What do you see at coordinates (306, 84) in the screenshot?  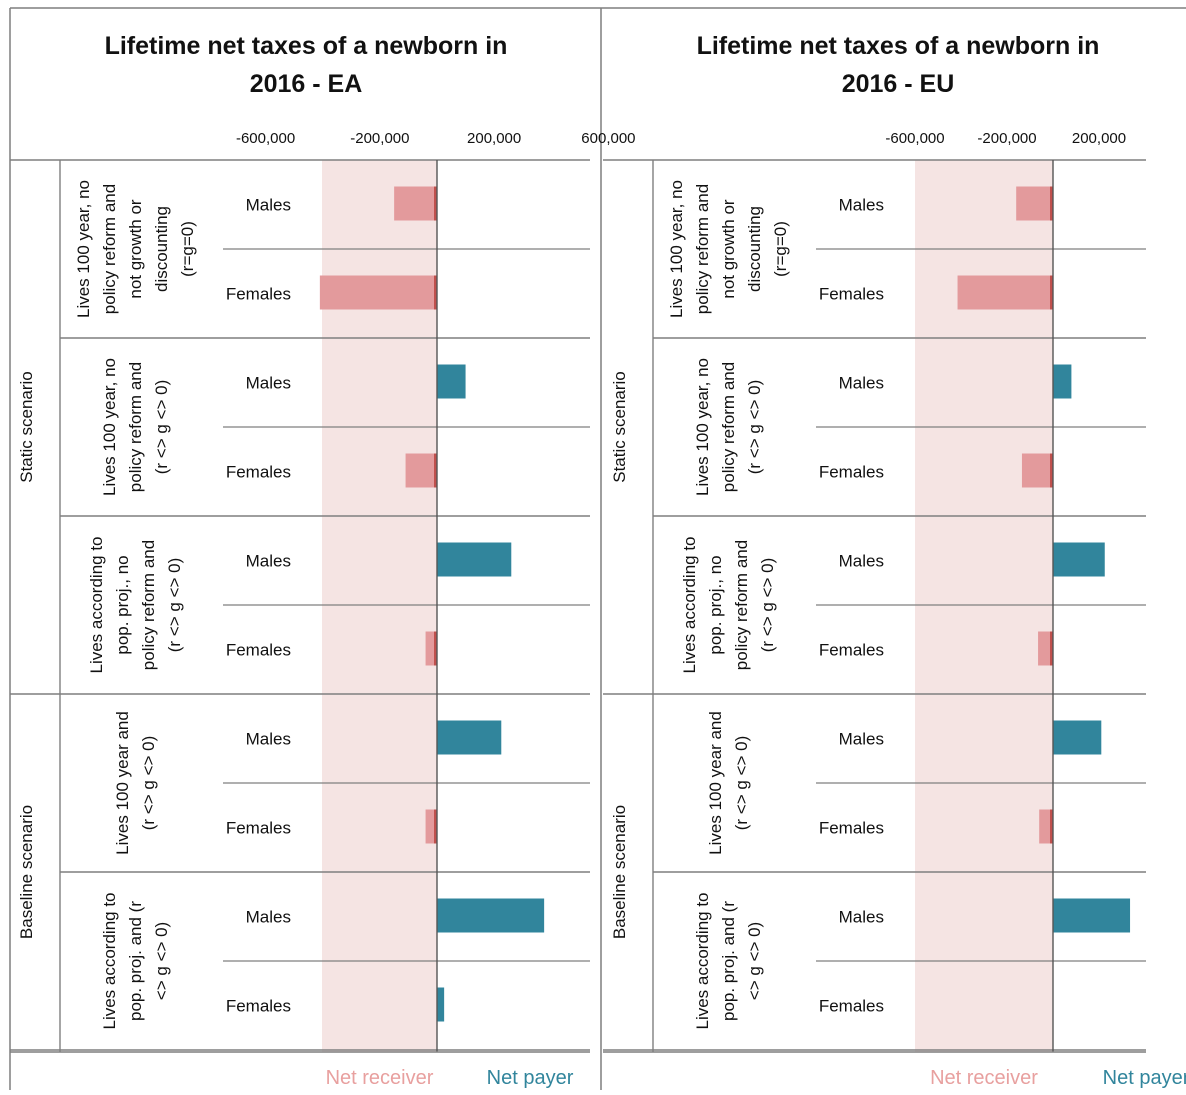 I see `chart-title-line-2: 2016 - EA` at bounding box center [306, 84].